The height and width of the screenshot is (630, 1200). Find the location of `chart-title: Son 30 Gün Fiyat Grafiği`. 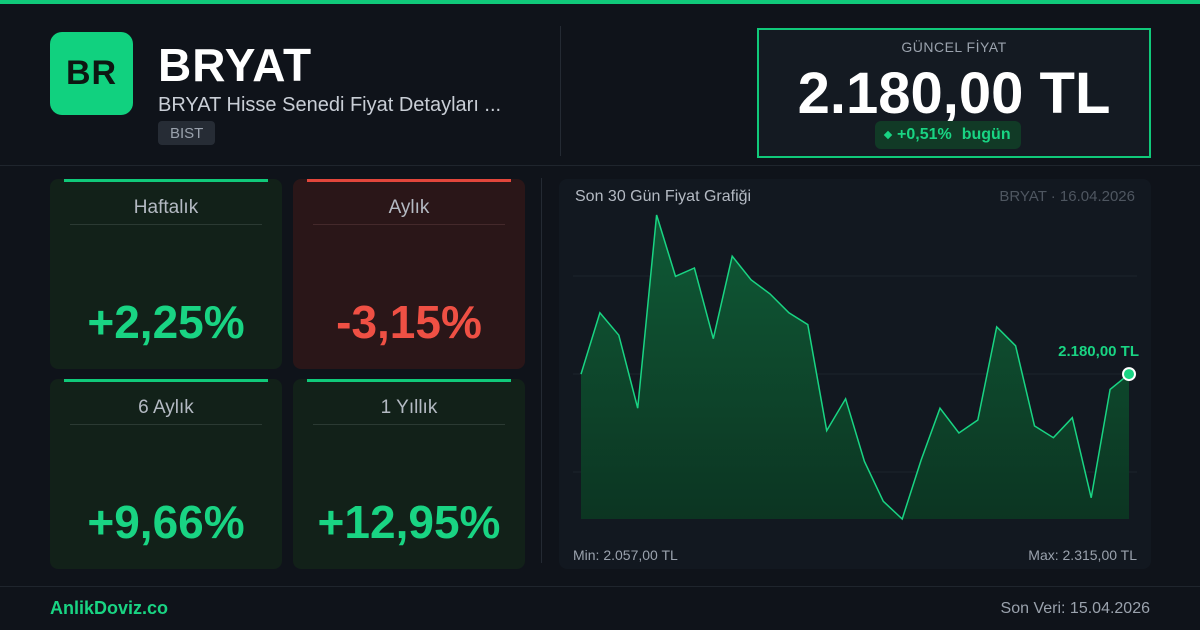

chart-title: Son 30 Gün Fiyat Grafiği is located at coordinates (663, 196).